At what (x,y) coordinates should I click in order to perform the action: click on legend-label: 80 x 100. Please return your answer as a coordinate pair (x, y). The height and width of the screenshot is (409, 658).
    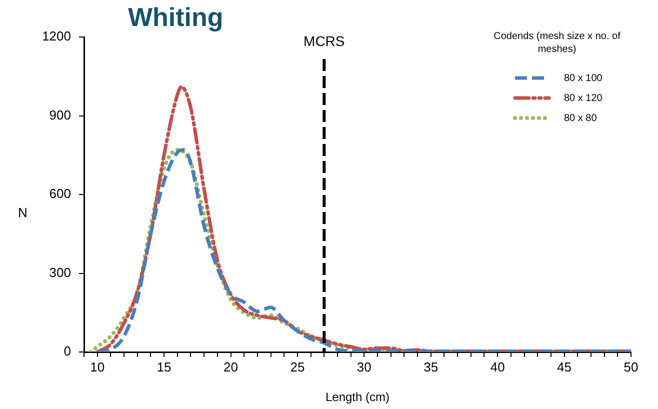
    Looking at the image, I should click on (583, 78).